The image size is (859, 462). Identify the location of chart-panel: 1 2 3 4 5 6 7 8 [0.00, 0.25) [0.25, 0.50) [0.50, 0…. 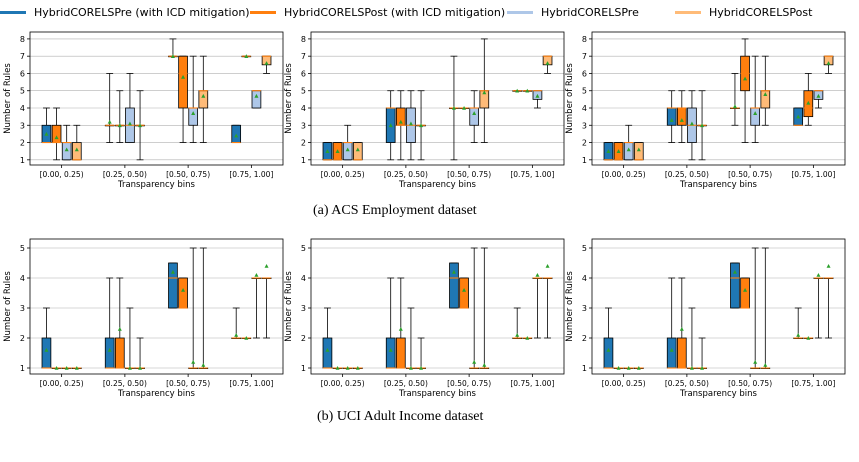
(705, 110).